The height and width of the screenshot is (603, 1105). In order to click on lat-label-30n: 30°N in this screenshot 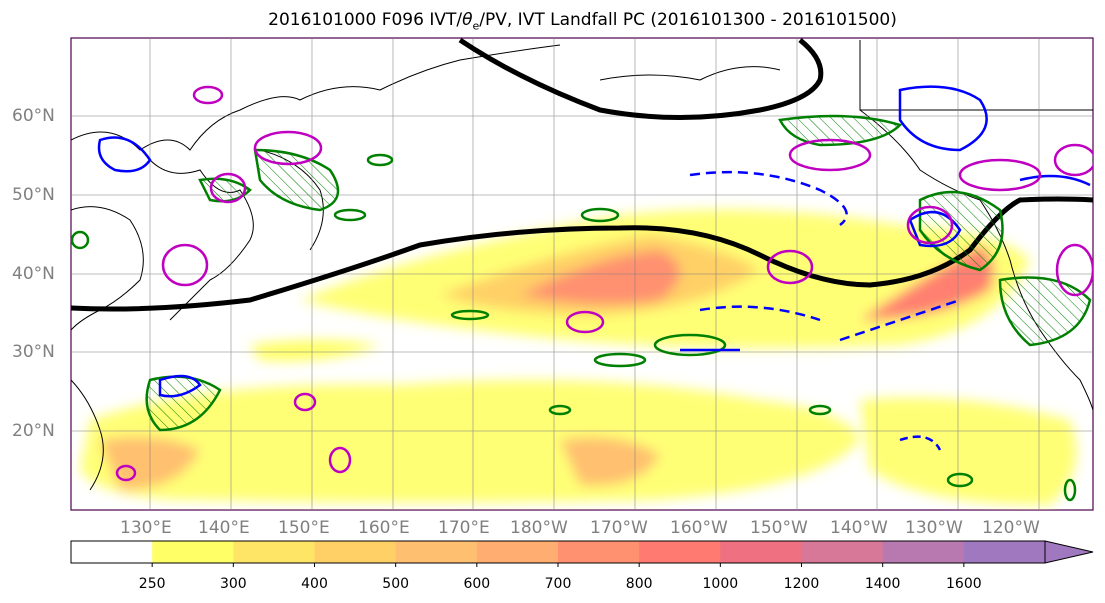, I will do `click(33, 352)`.